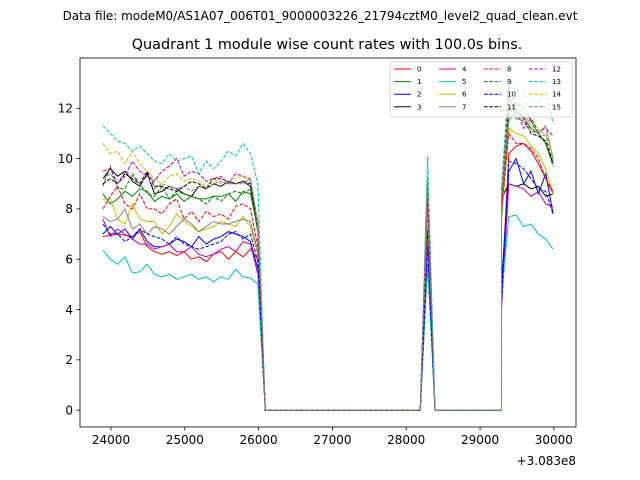  I want to click on x-tick-label: 27000, so click(332, 440).